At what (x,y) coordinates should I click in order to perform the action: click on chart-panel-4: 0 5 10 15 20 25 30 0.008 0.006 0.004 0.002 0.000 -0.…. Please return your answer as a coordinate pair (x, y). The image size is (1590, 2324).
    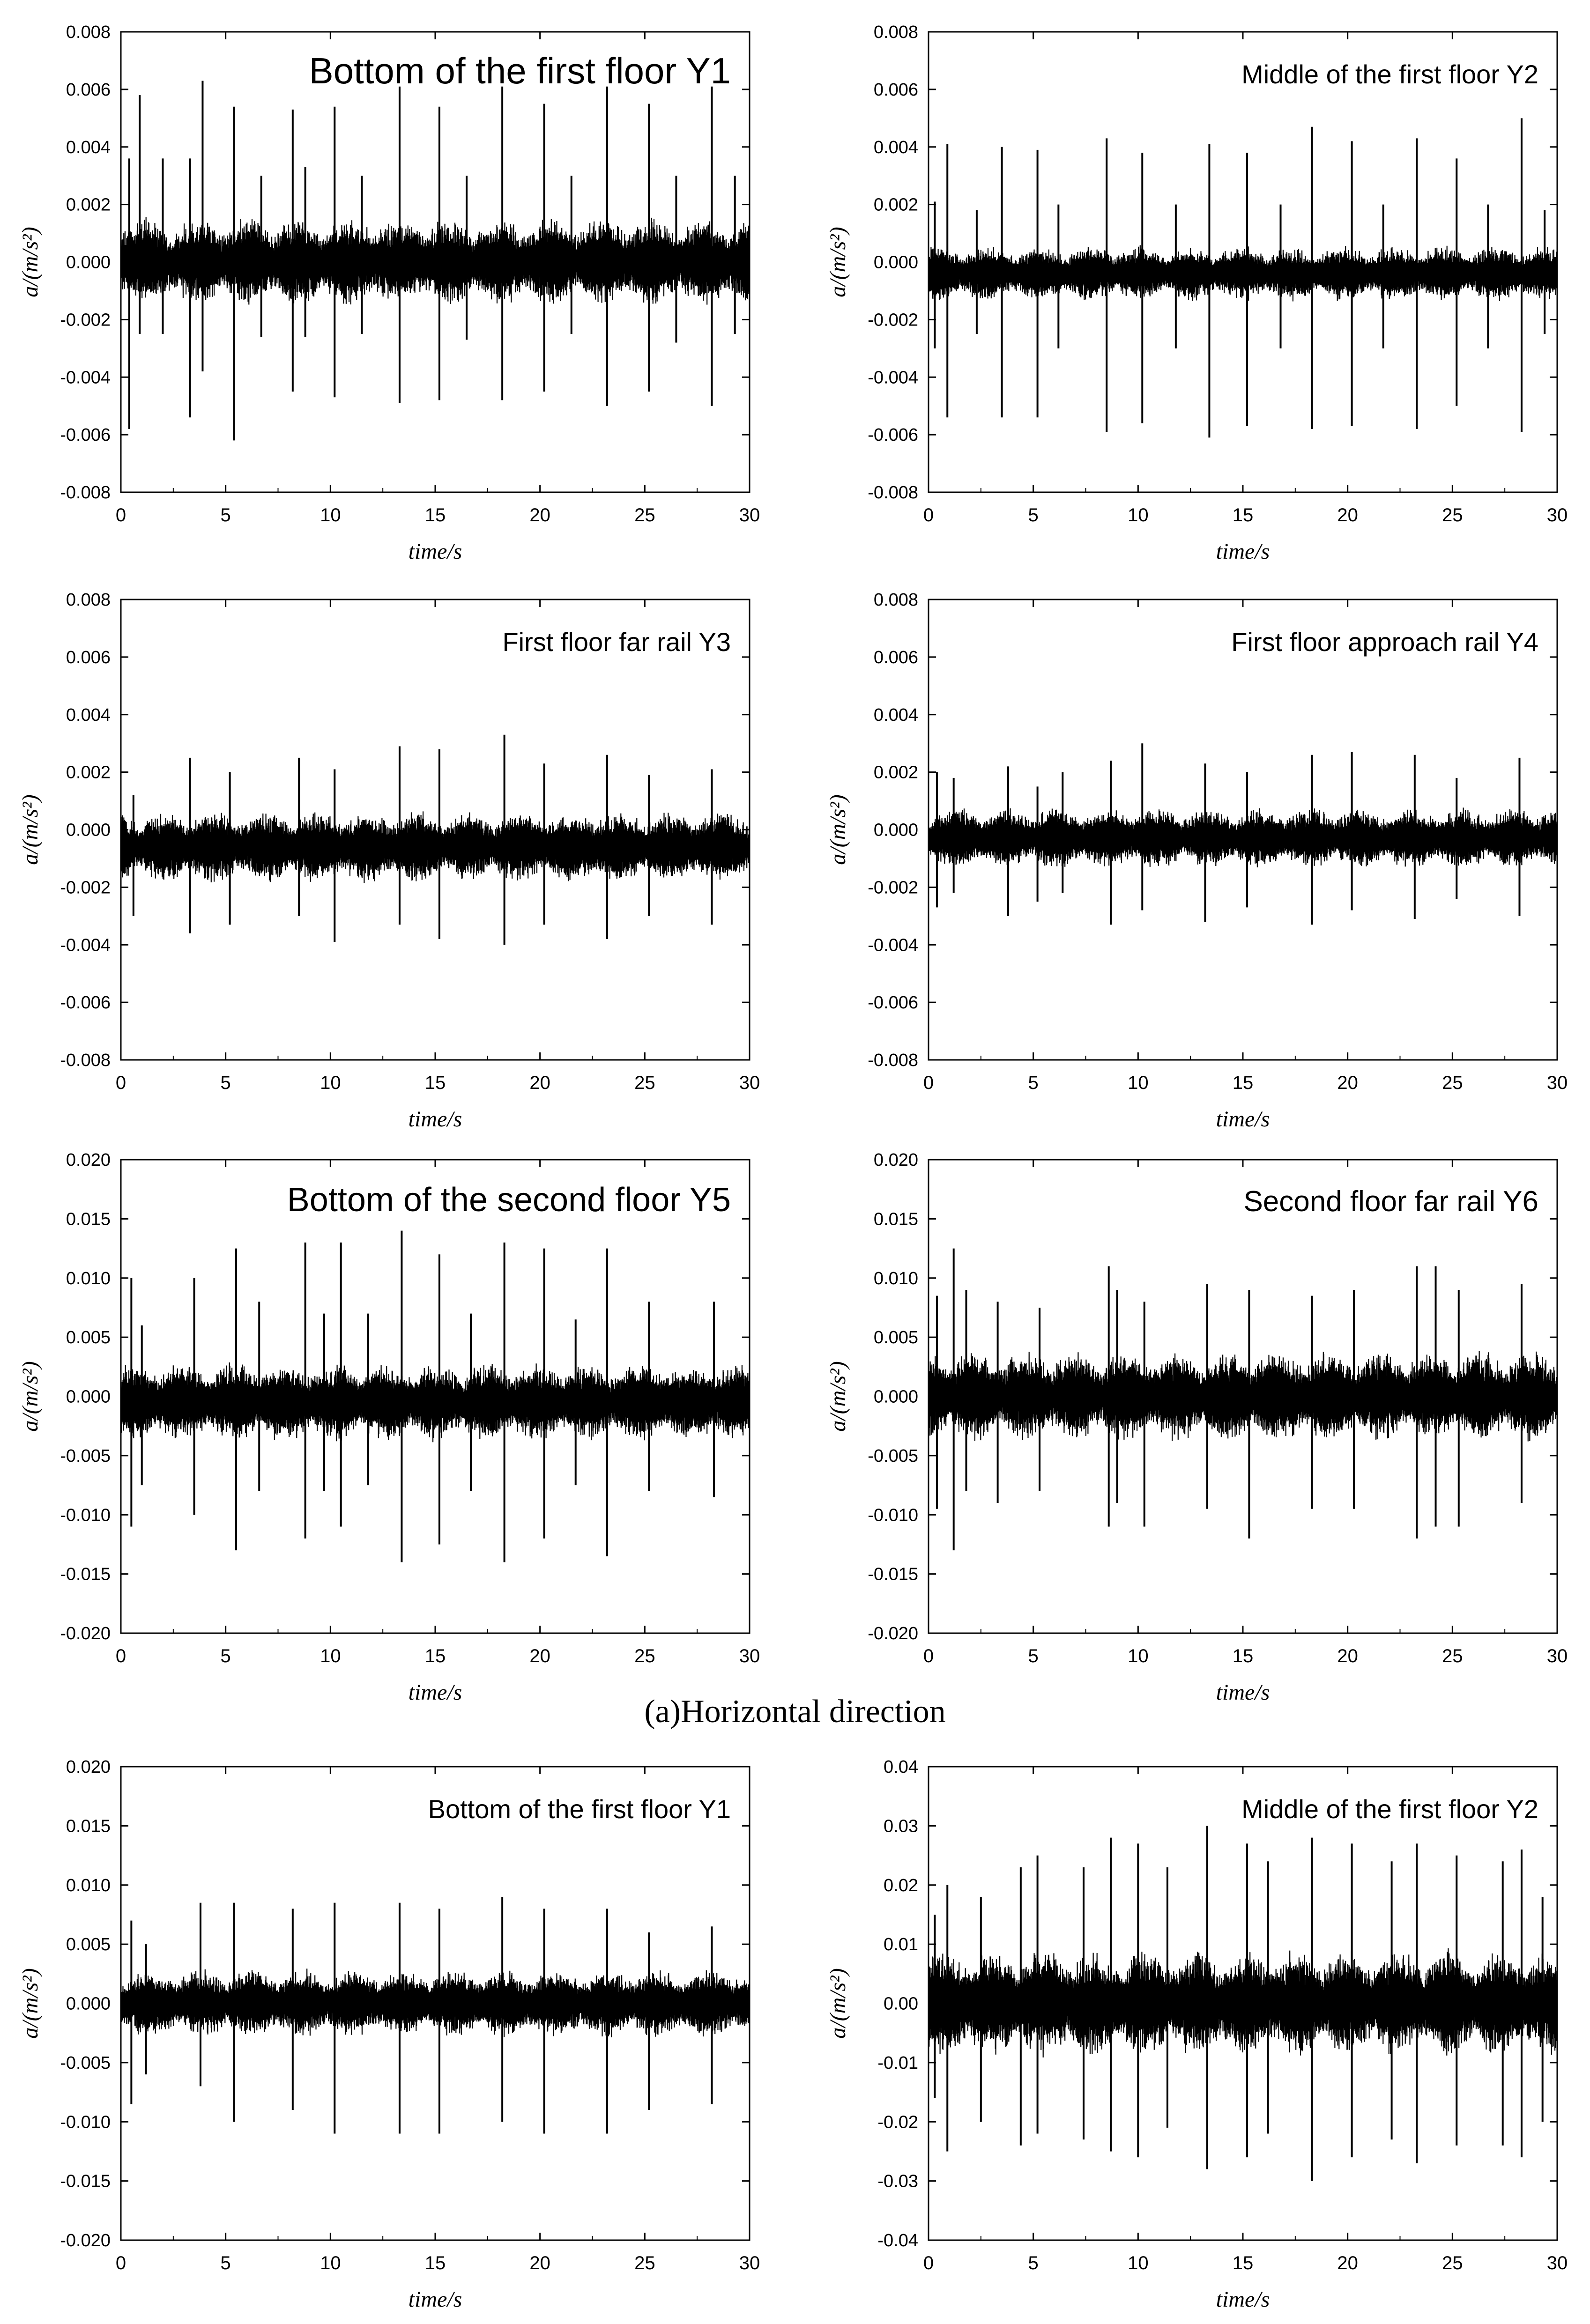
    Looking at the image, I should click on (1196, 861).